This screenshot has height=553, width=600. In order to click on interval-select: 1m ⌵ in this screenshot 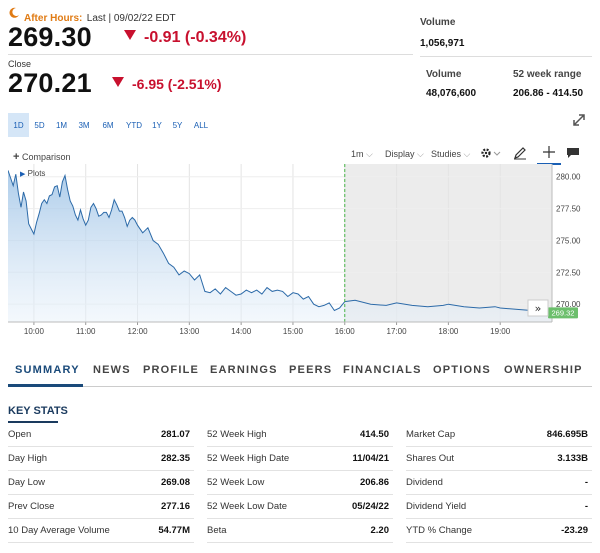, I will do `click(362, 154)`.